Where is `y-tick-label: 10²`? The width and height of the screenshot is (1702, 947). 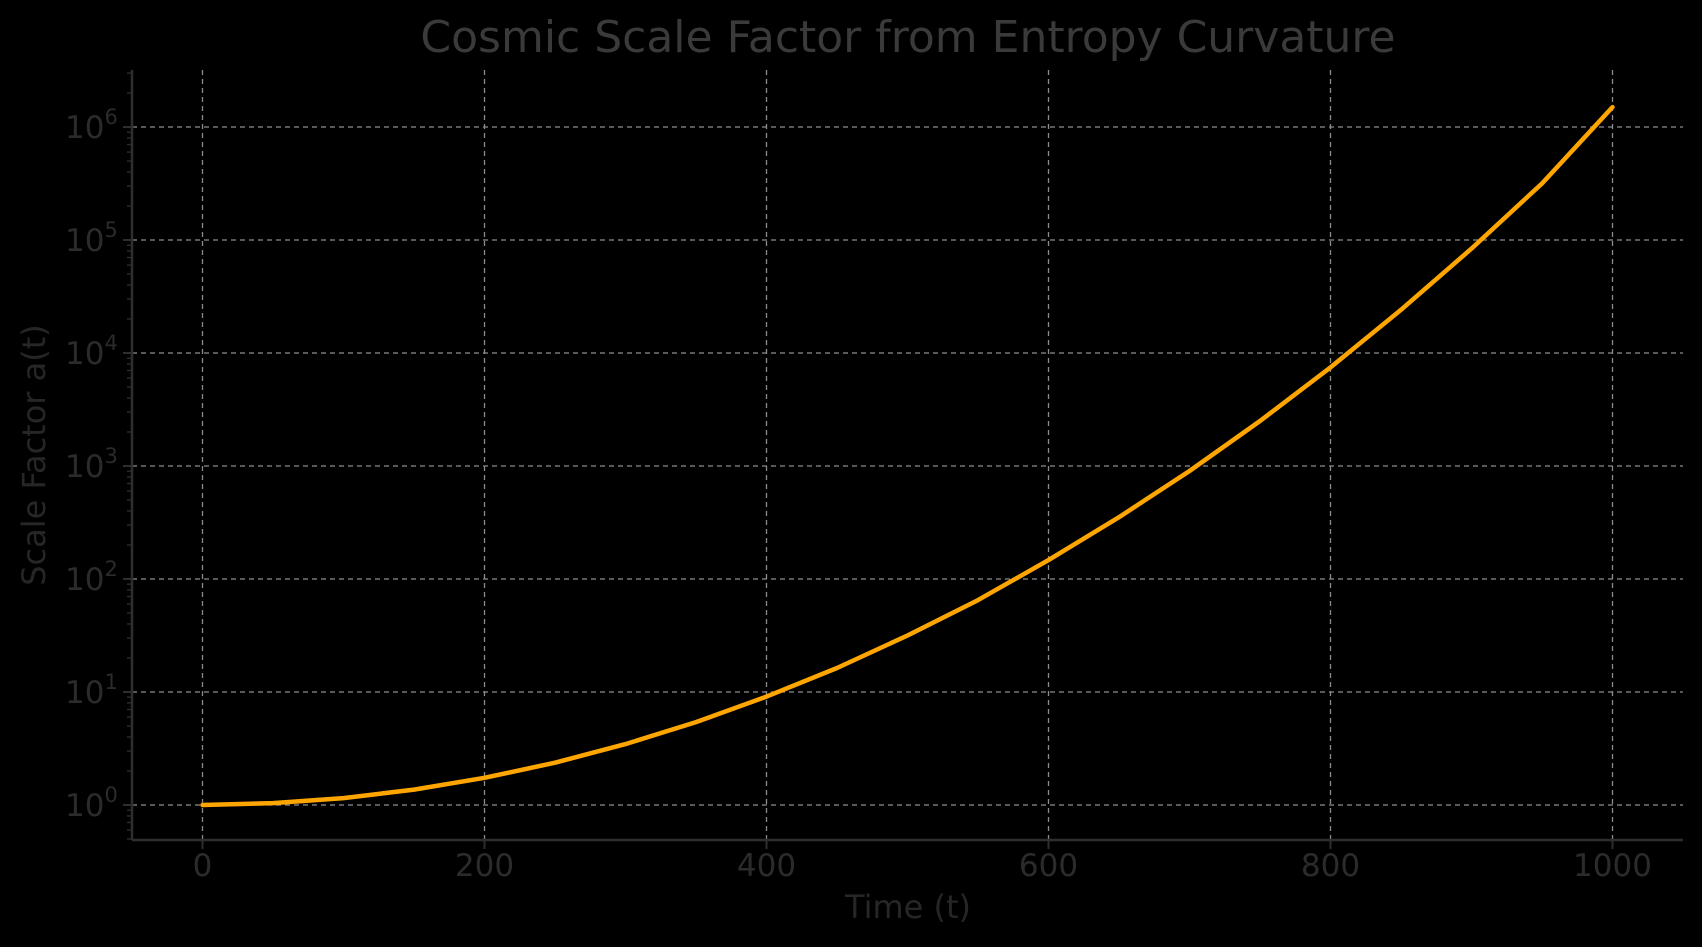 y-tick-label: 10² is located at coordinates (91, 577).